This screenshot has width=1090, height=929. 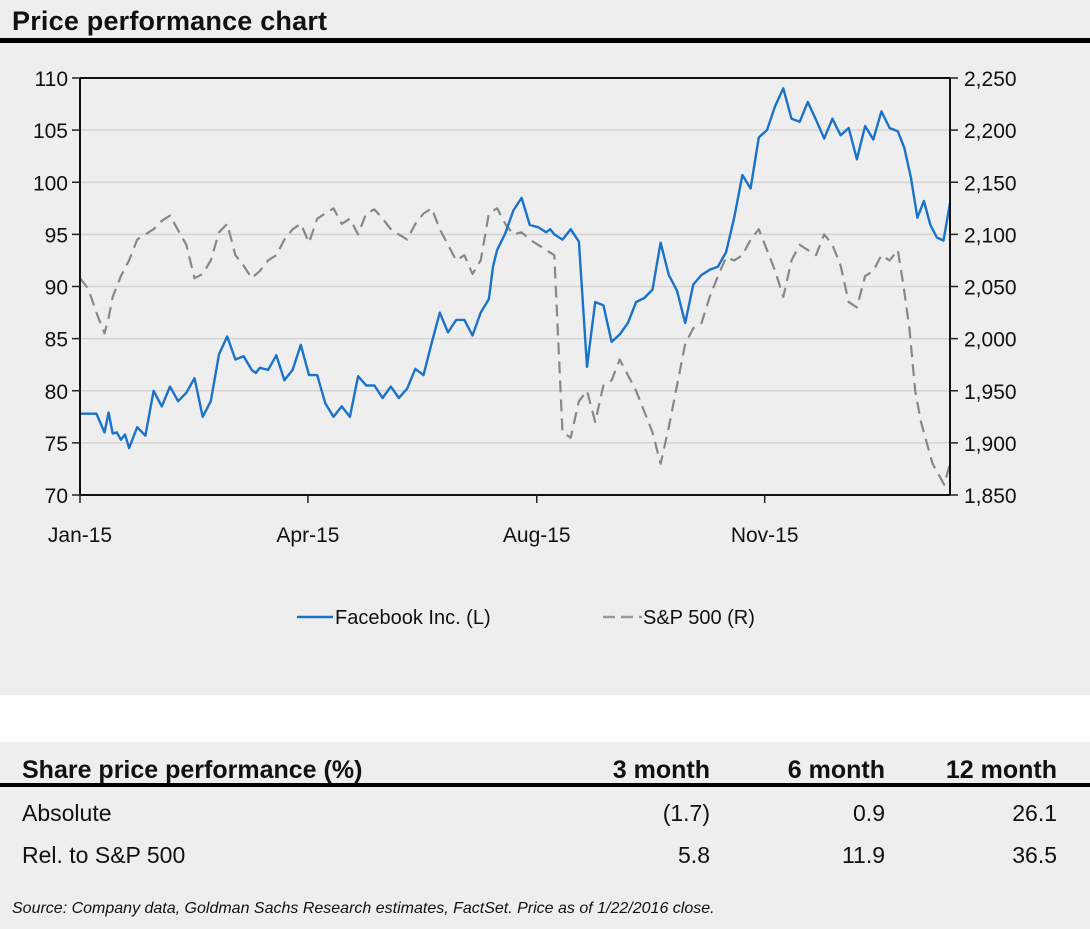 I want to click on legend-facebook-label: Facebook Inc. (L), so click(x=413, y=618).